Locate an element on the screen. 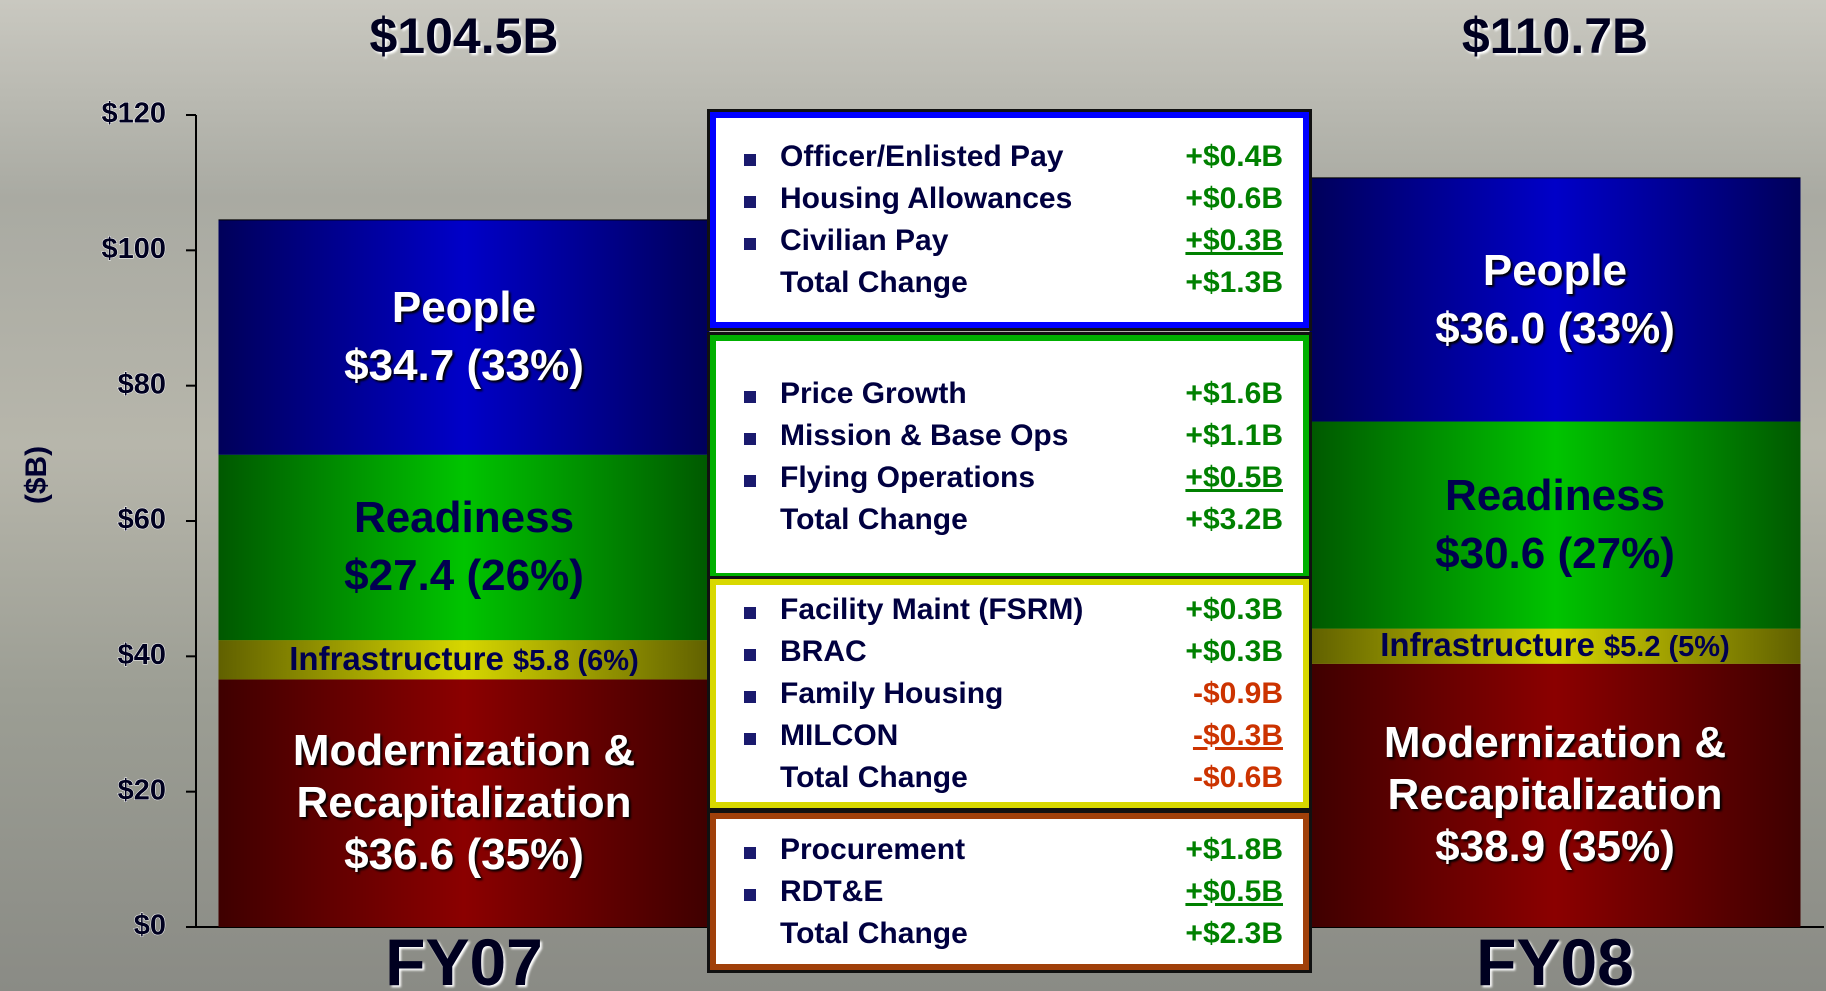  item-change: -$0.9B is located at coordinates (1237, 693).